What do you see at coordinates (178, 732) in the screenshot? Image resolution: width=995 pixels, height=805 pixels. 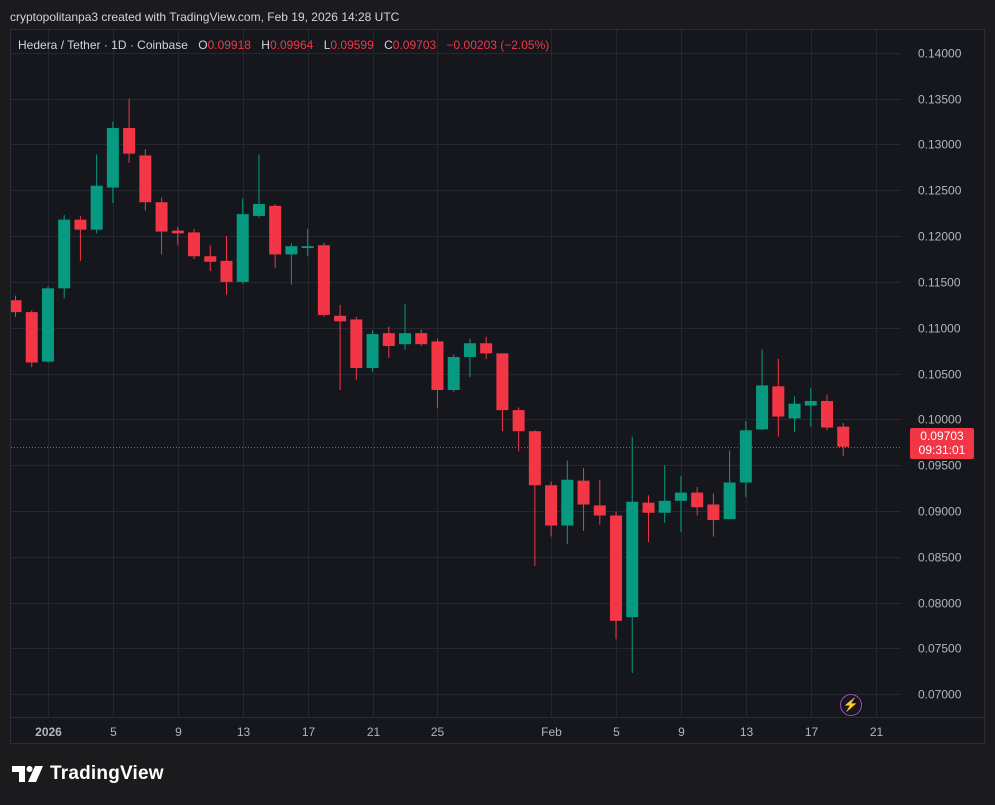 I see `x-tick-label: 9` at bounding box center [178, 732].